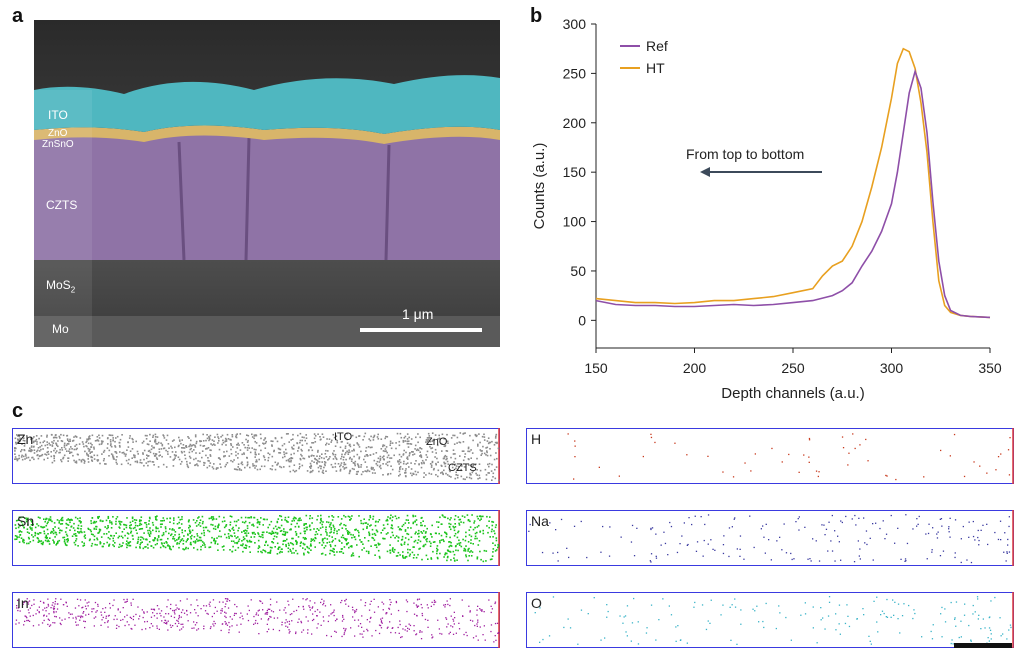 The height and width of the screenshot is (654, 1024). Describe the element at coordinates (990, 368) in the screenshot. I see `x-tick-label: 350` at that location.